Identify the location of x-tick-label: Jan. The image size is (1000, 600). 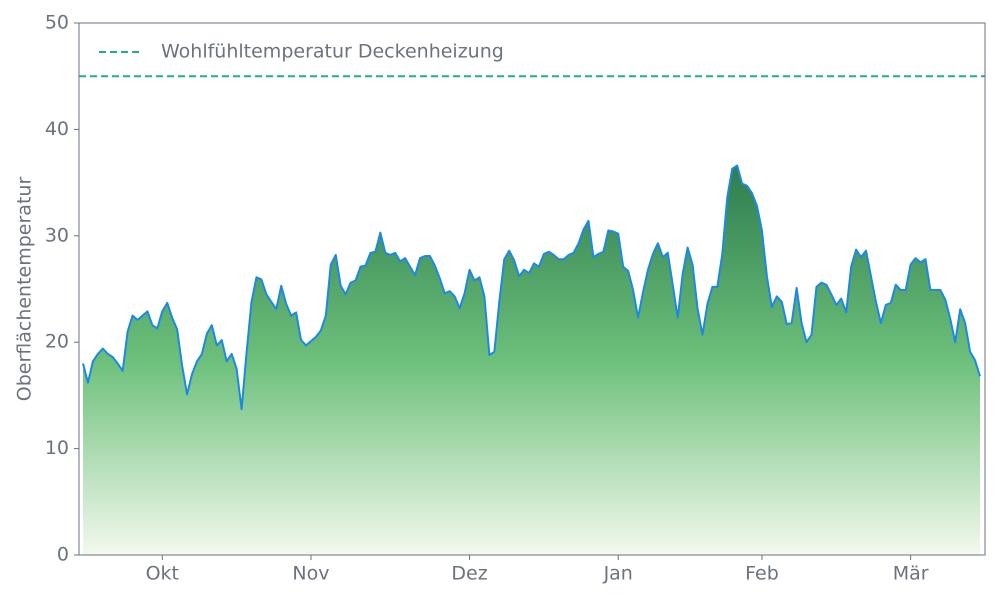
(618, 574).